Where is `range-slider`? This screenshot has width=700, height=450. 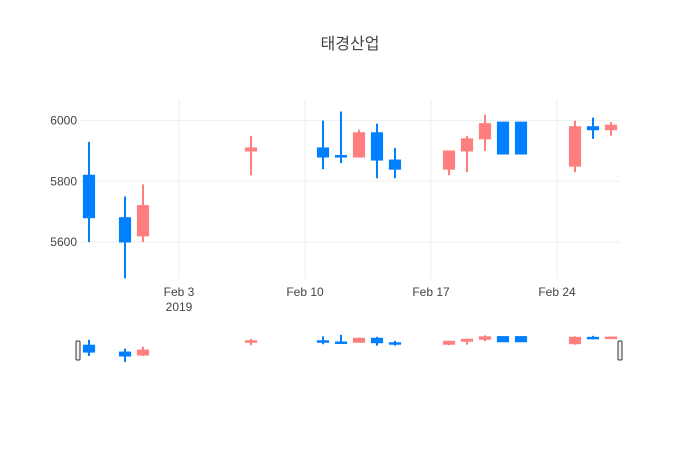
range-slider is located at coordinates (349, 348).